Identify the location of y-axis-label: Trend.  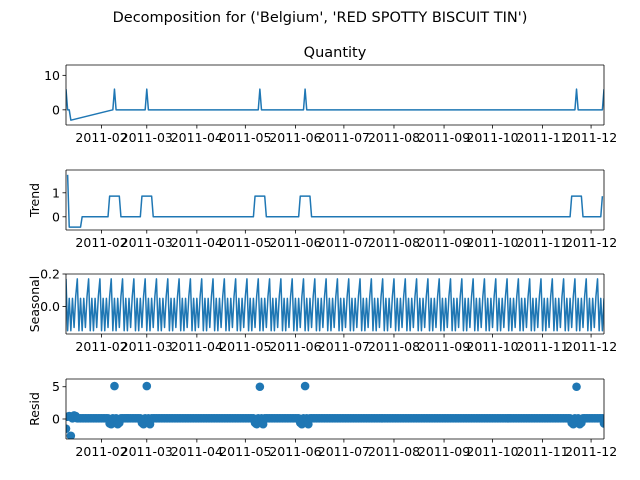
(34, 200).